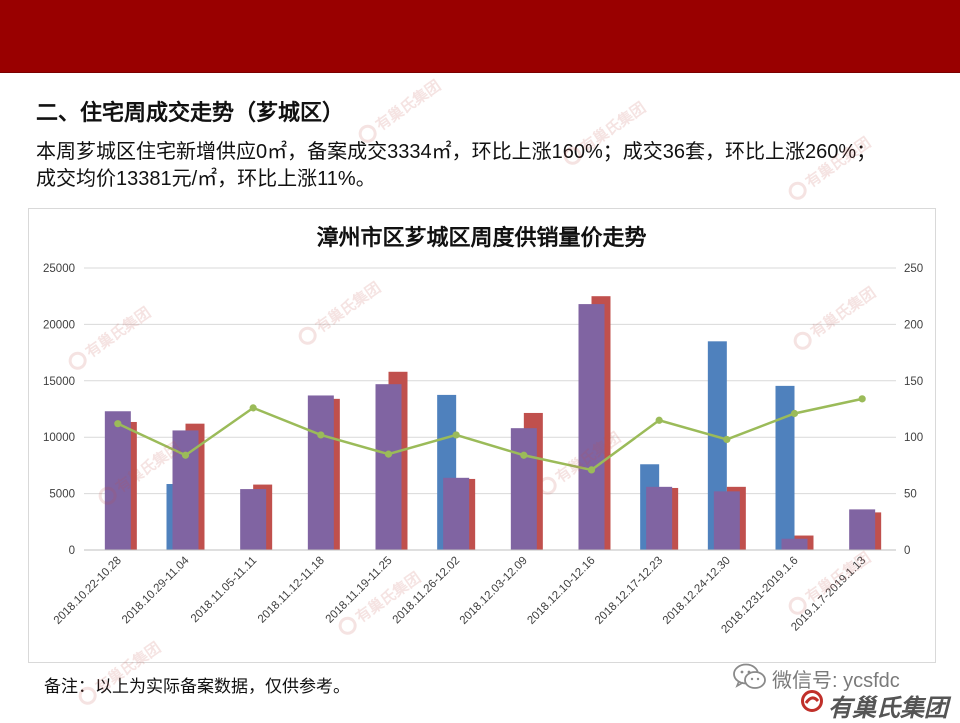 The height and width of the screenshot is (723, 960). Describe the element at coordinates (59, 438) in the screenshot. I see `y-left-tick-label: 10000` at that location.